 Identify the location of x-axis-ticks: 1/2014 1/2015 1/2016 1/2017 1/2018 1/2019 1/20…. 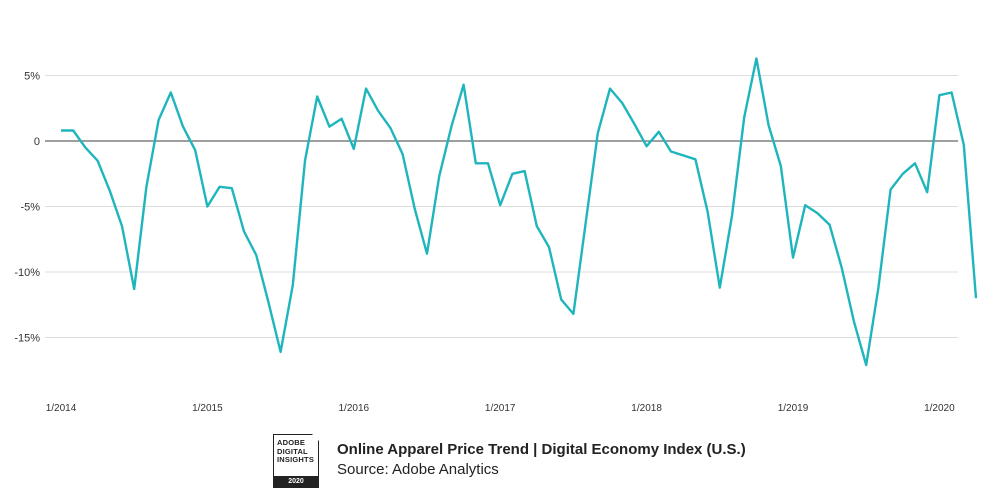
(500, 408).